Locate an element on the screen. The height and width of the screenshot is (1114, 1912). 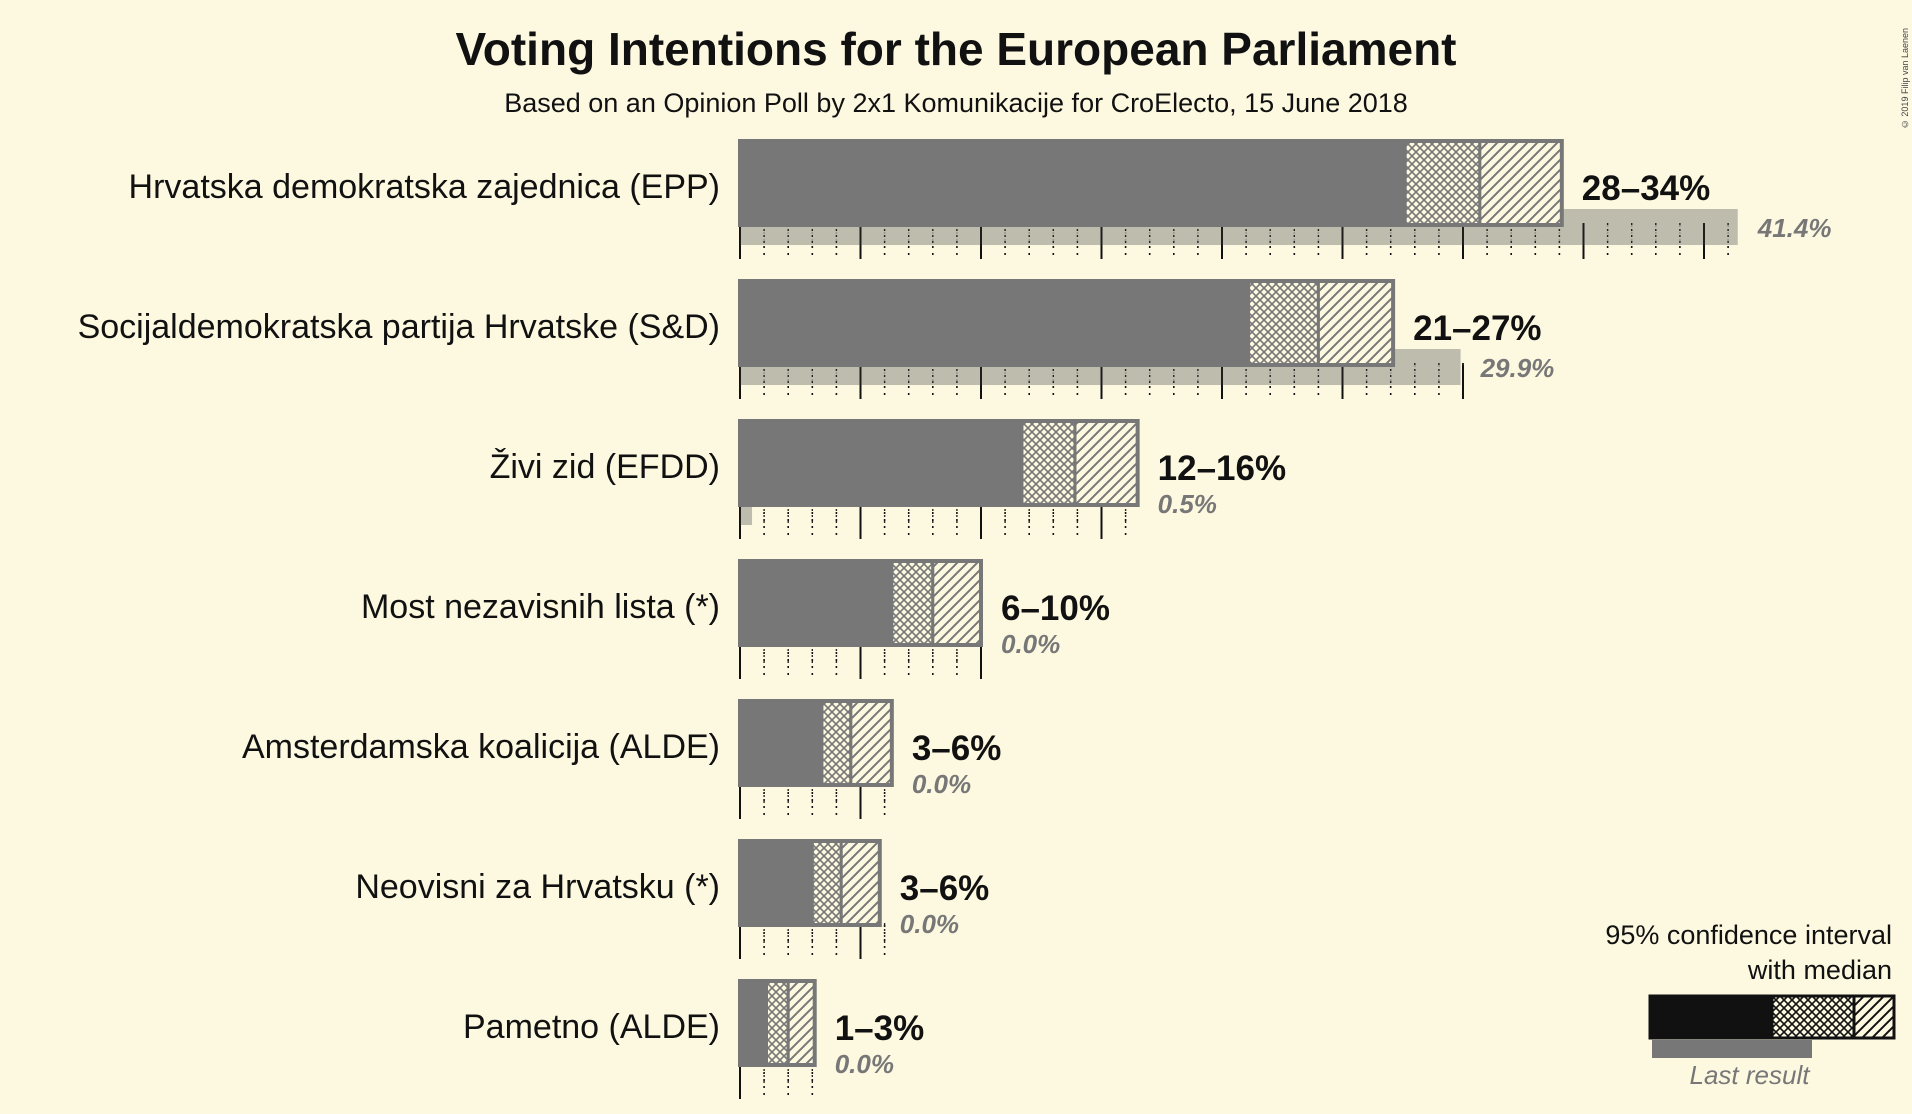
party-row: Živi zid (EFDD) 12–16%0.5% is located at coordinates (888, 479).